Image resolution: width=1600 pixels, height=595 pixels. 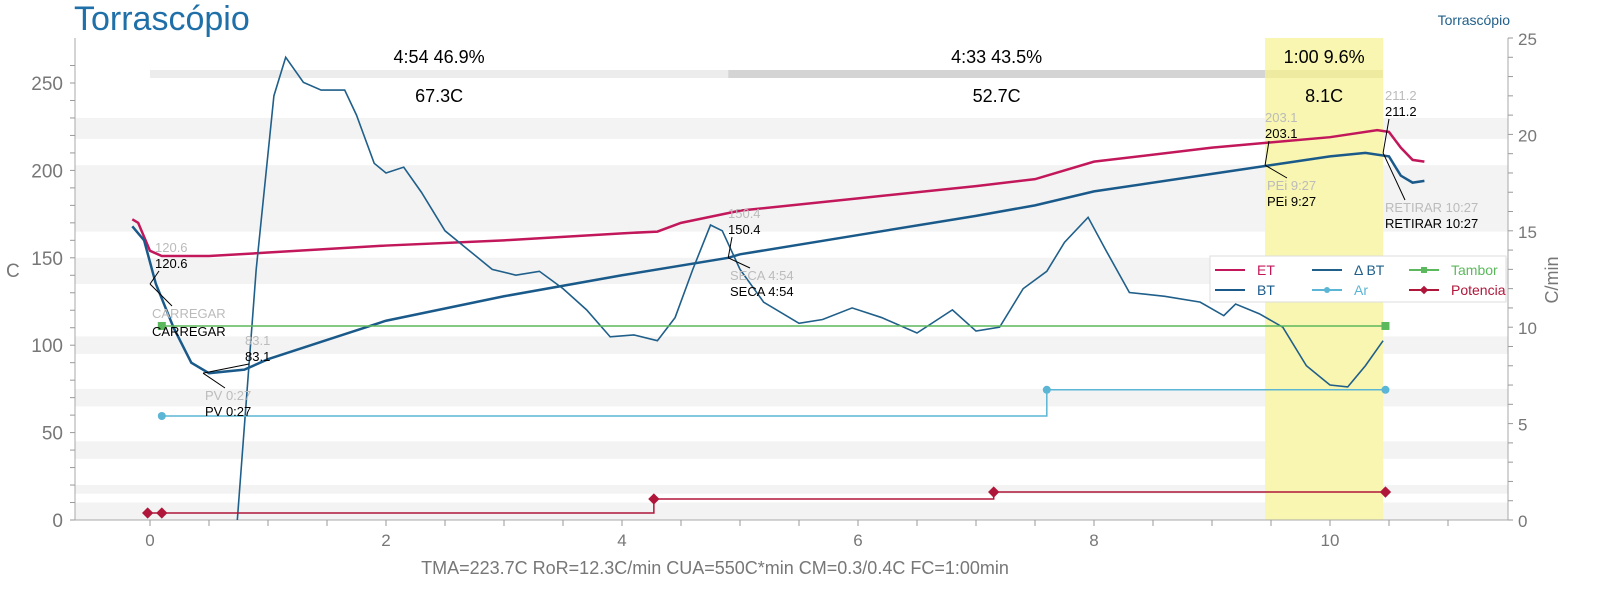 What do you see at coordinates (1291, 201) in the screenshot?
I see `annotation-label: PEi 9:27` at bounding box center [1291, 201].